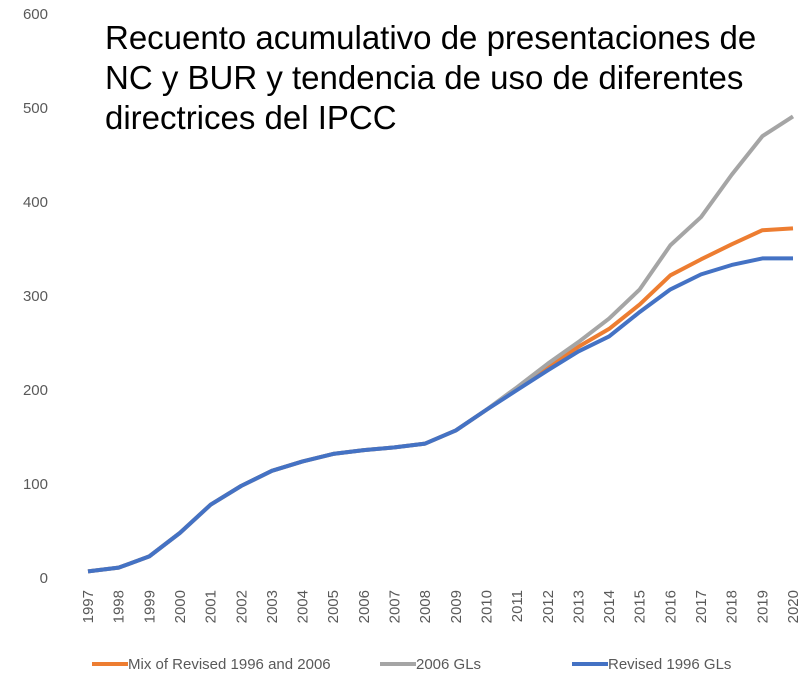  Describe the element at coordinates (35, 390) in the screenshot. I see `y-tick-label: 200` at that location.